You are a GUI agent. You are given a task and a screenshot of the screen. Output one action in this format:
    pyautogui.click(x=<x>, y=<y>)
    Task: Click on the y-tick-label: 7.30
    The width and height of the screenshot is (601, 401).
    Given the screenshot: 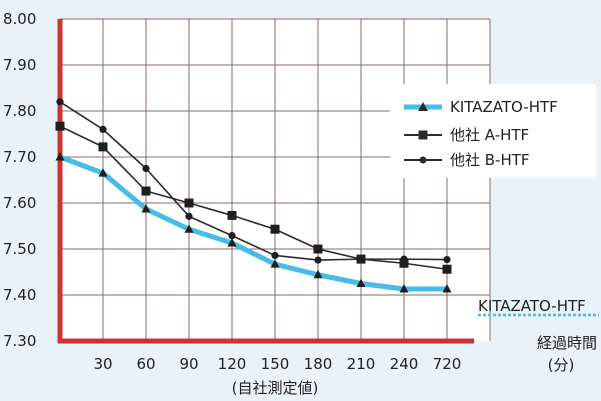 What is the action you would take?
    pyautogui.click(x=19, y=341)
    